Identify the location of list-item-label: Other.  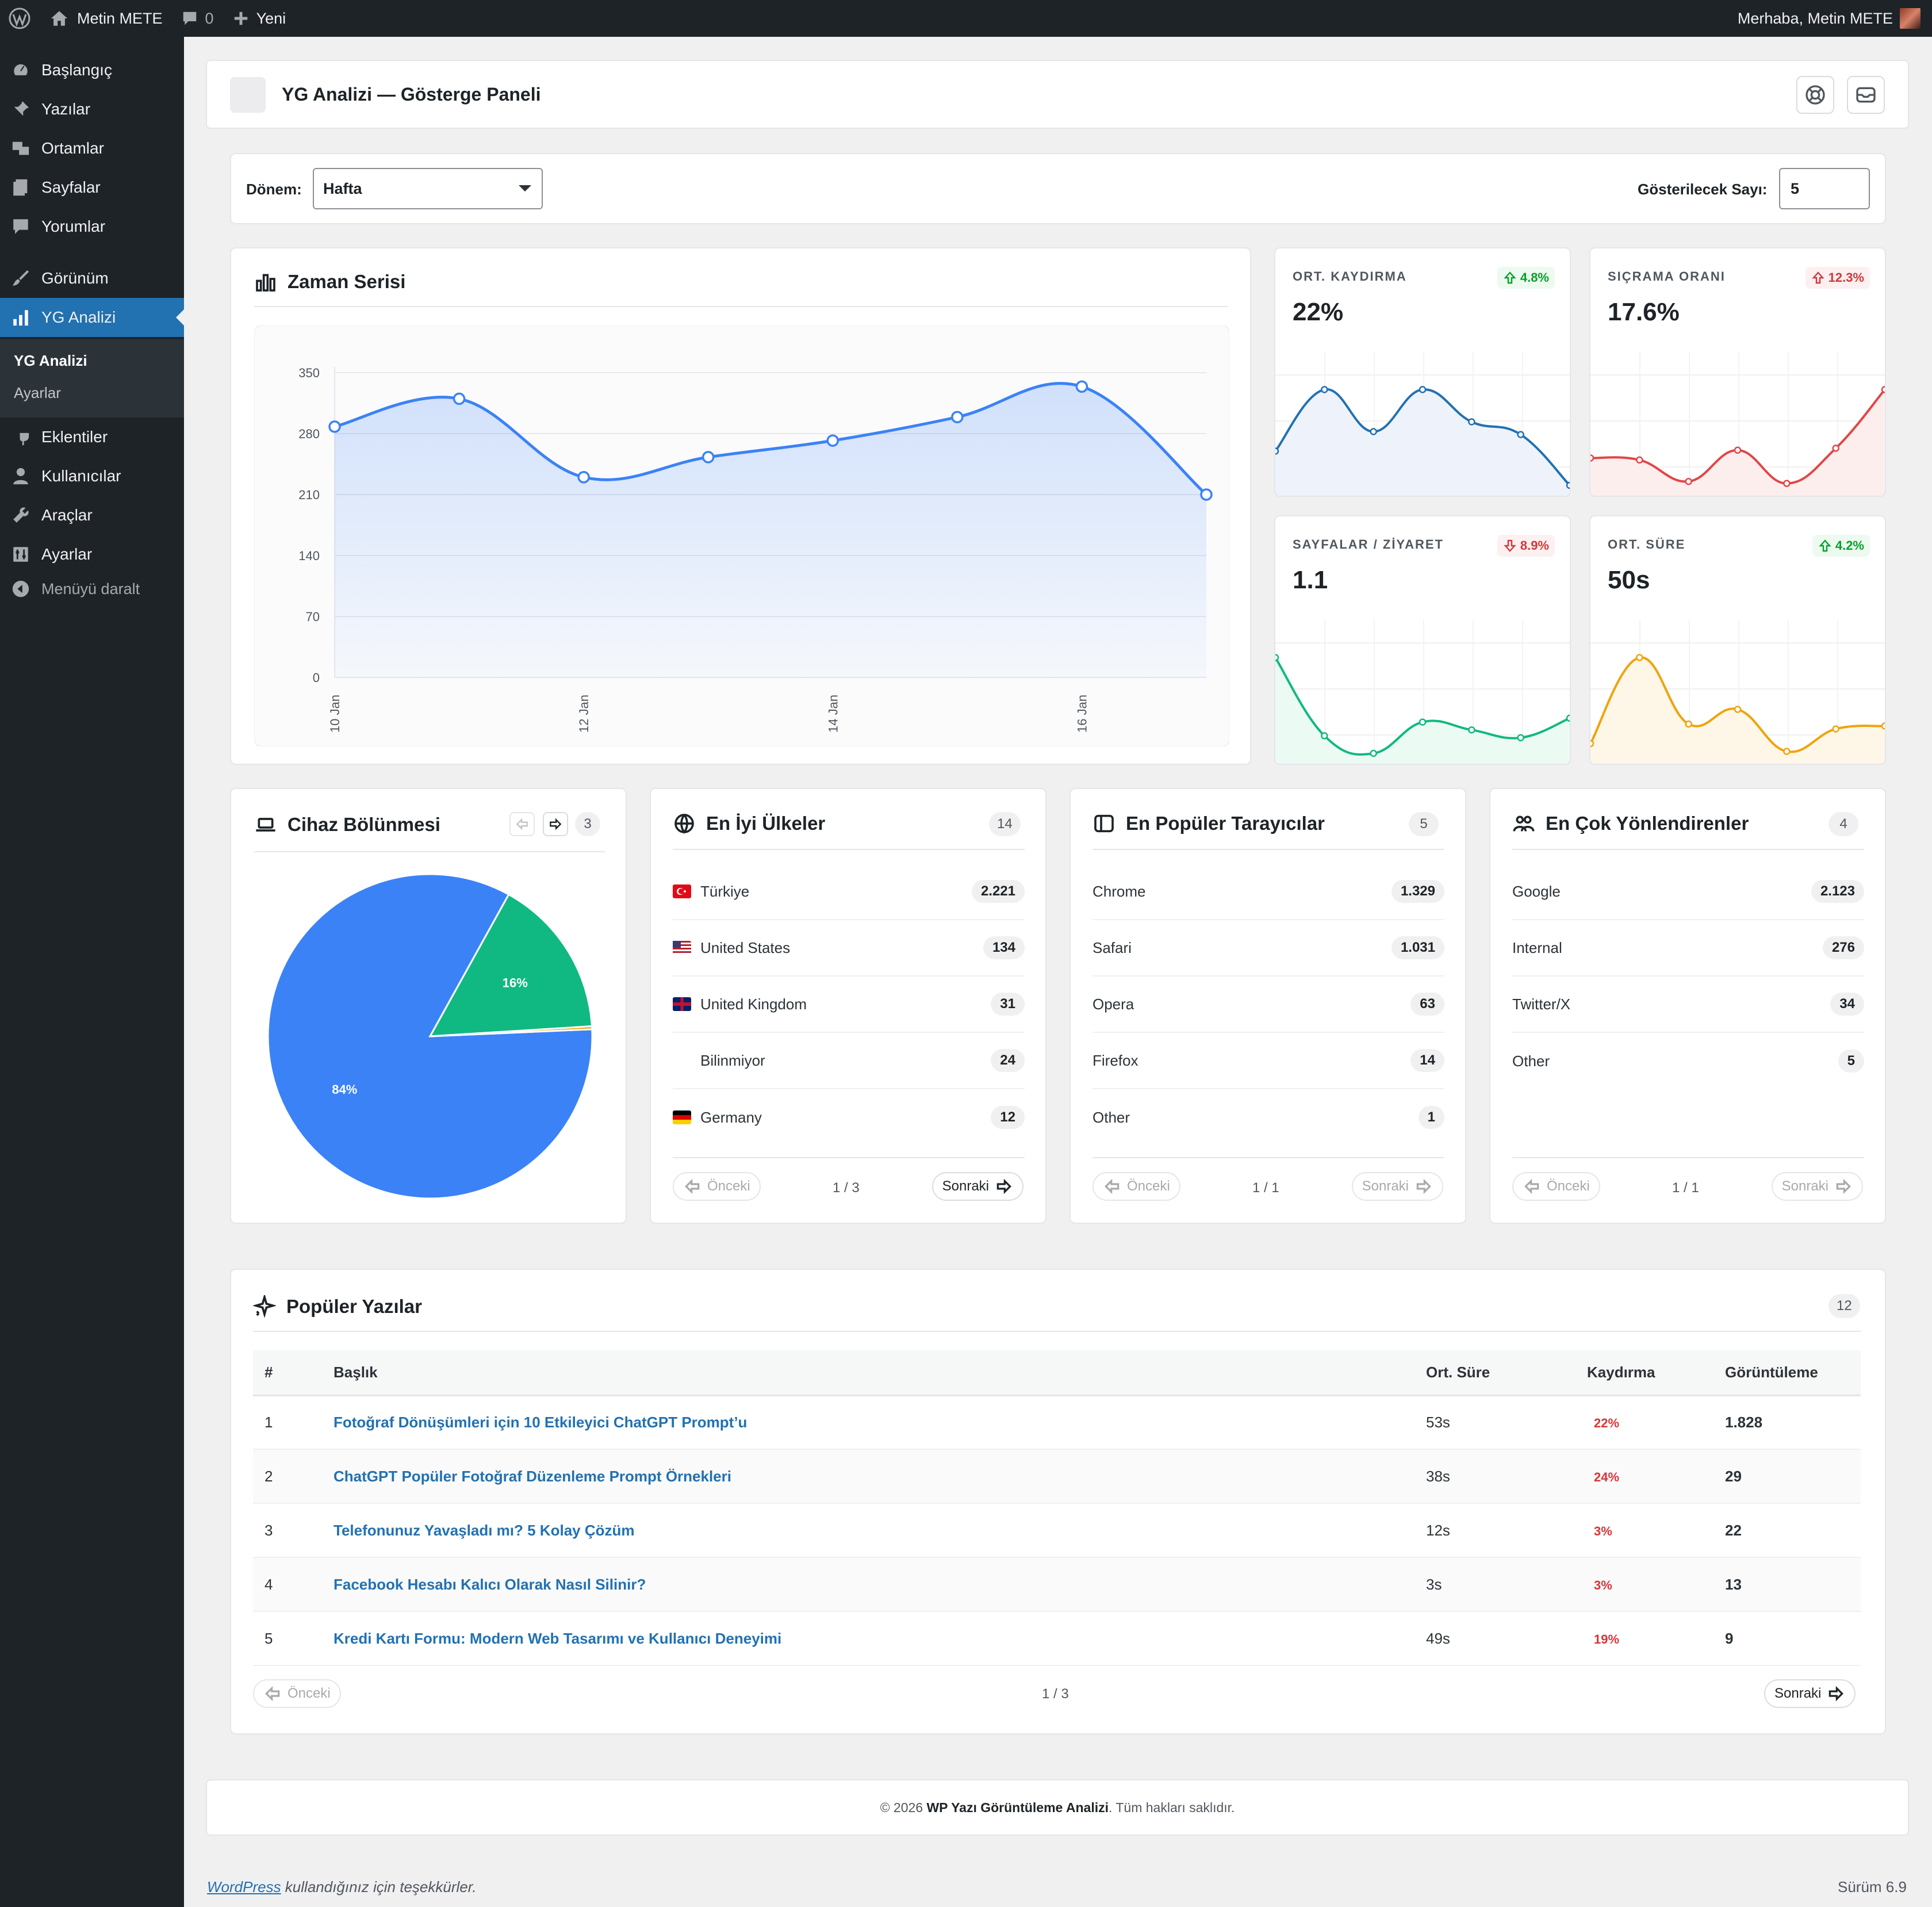
(1111, 1117).